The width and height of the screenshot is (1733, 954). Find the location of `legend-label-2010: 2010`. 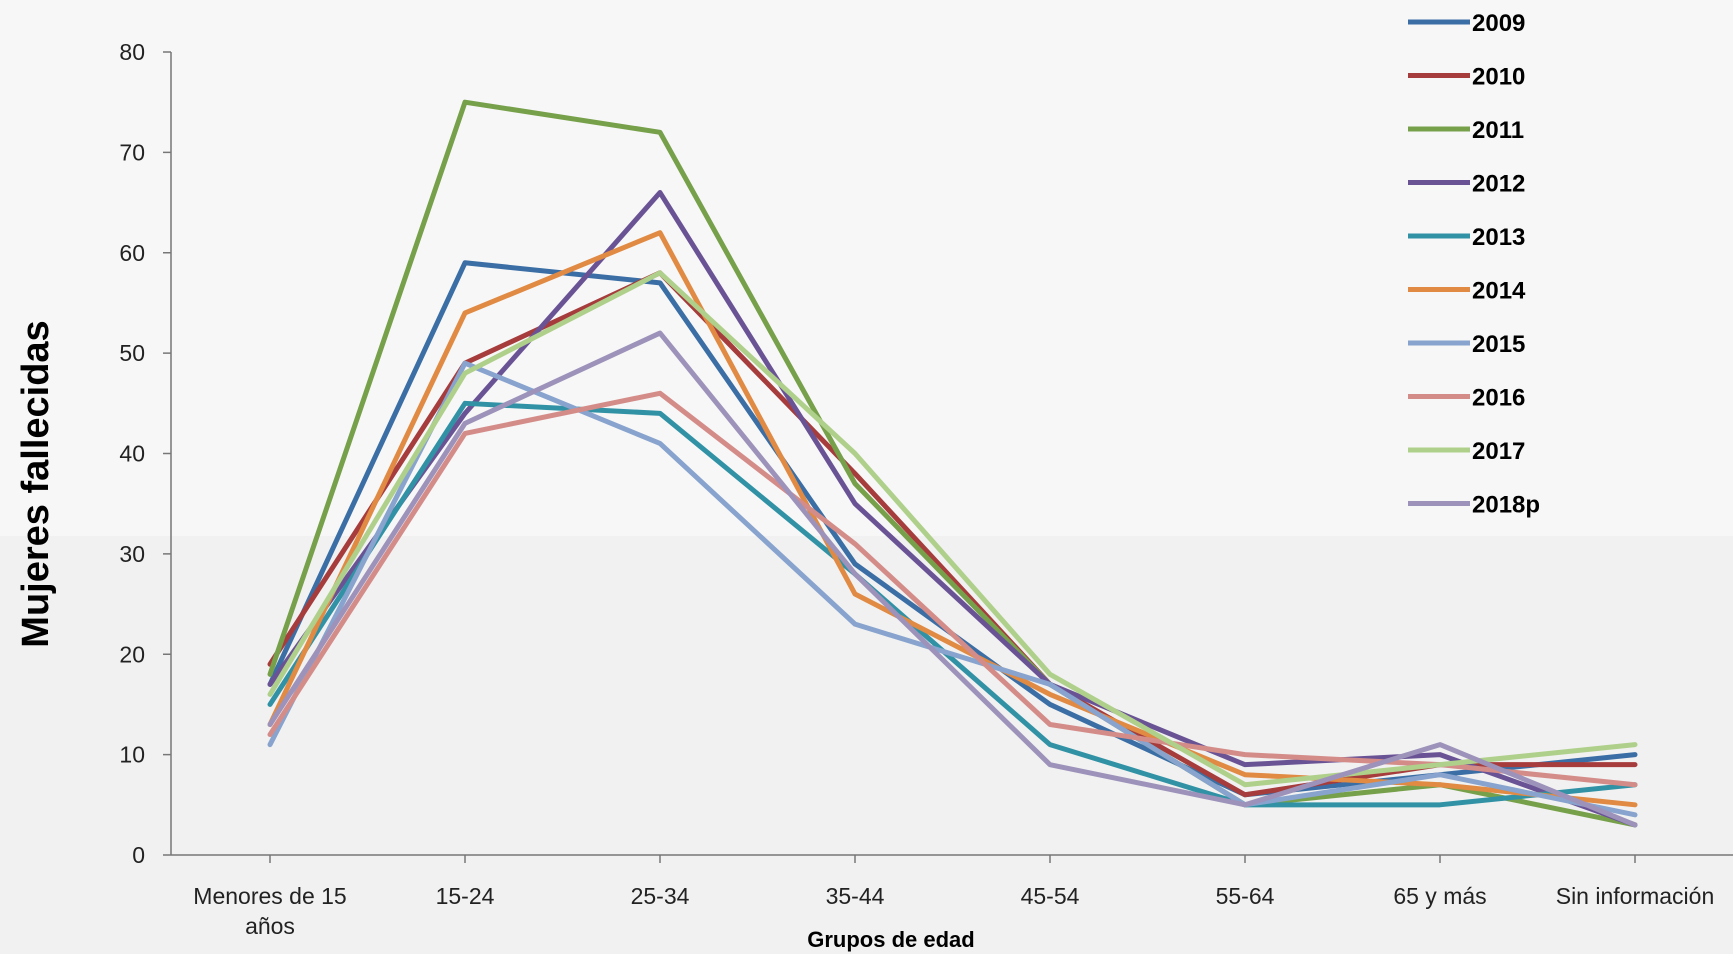

legend-label-2010: 2010 is located at coordinates (1498, 77).